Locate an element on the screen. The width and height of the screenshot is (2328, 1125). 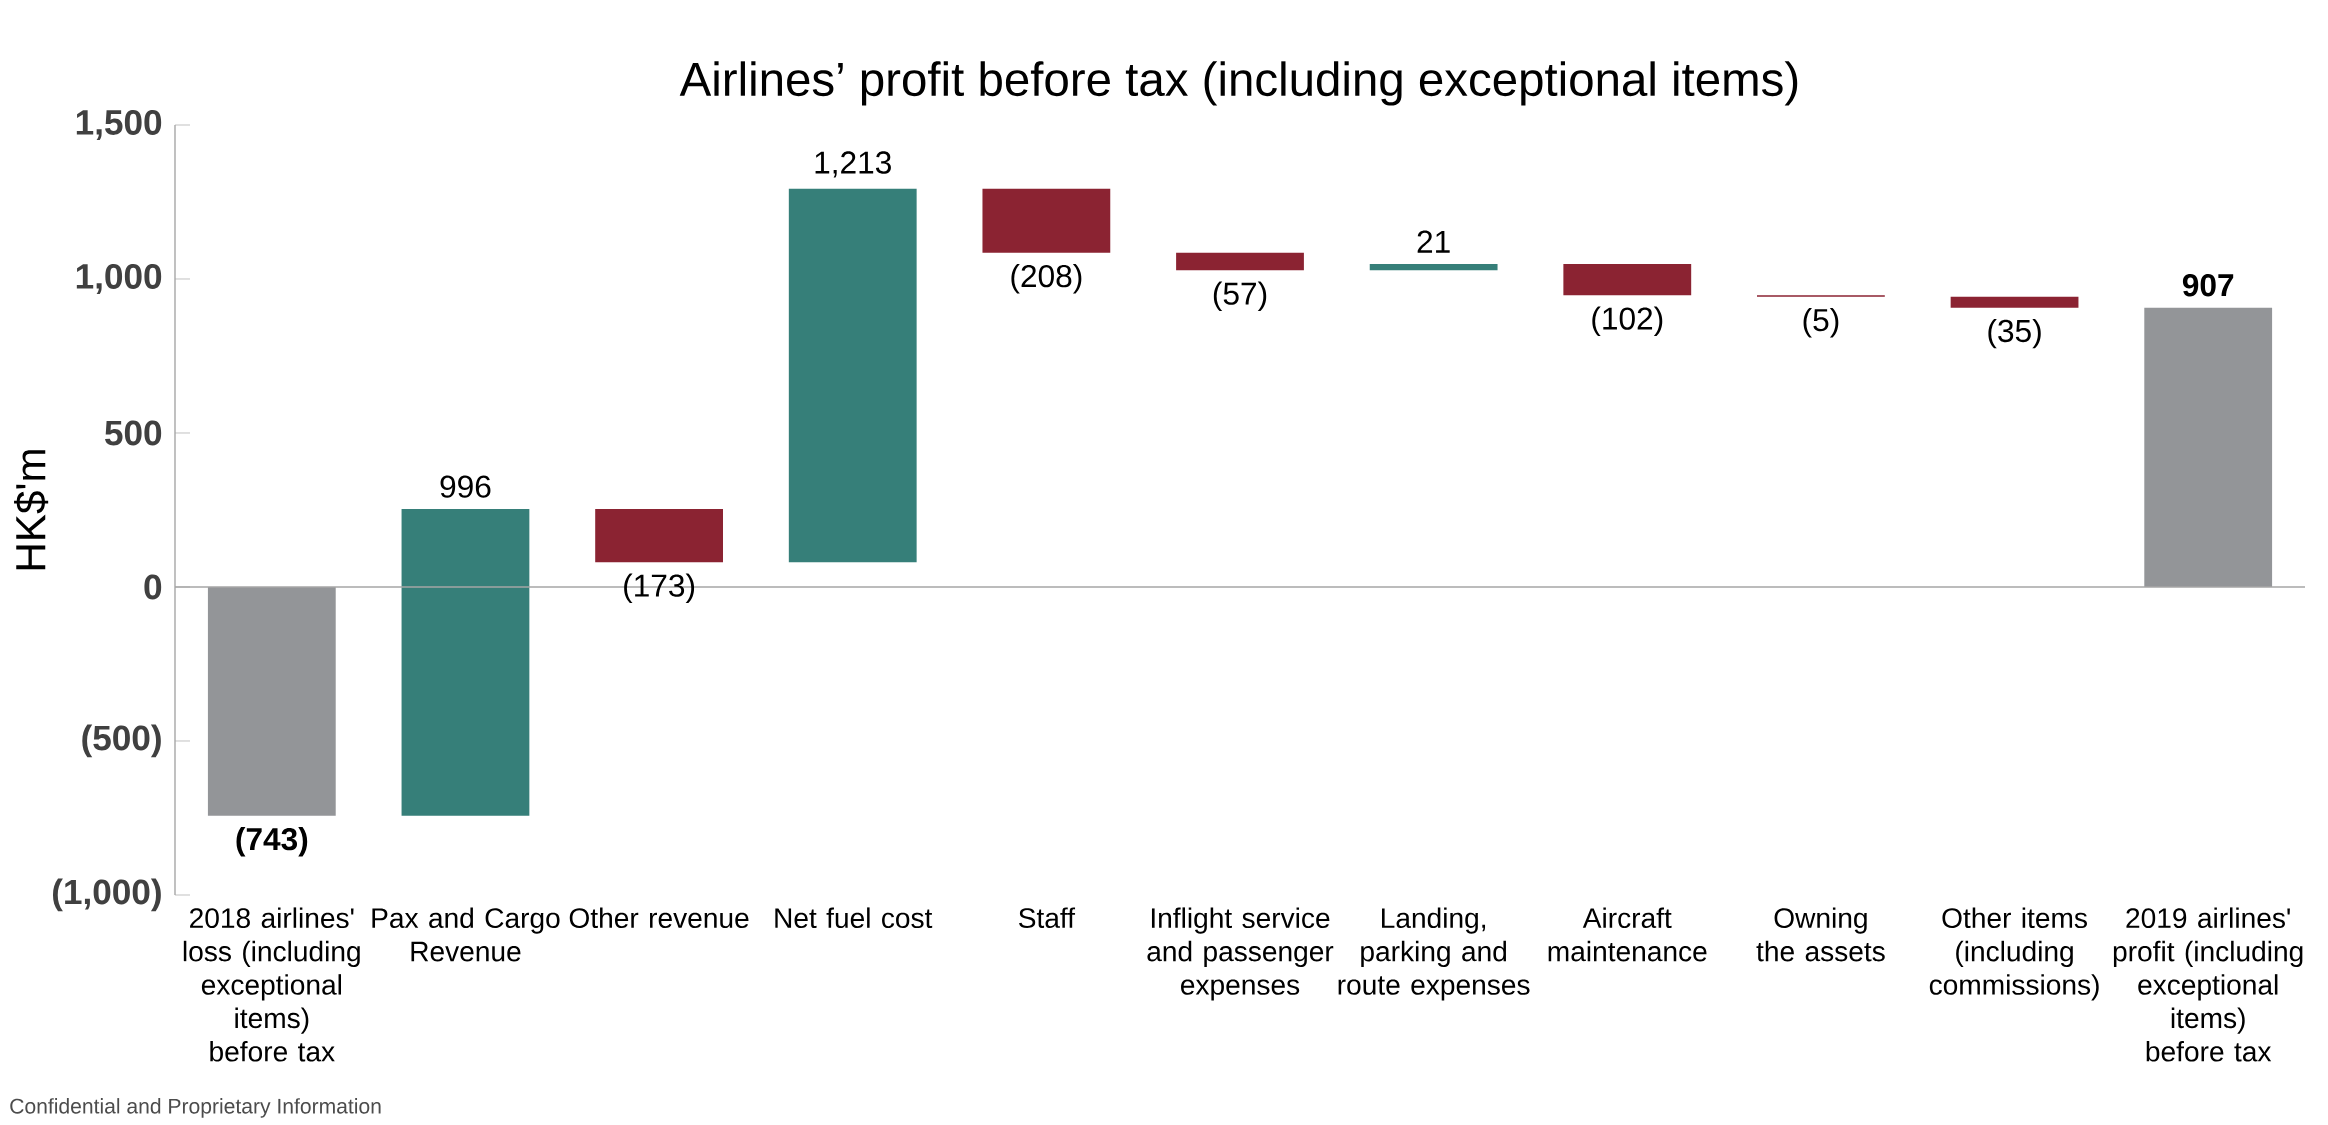
y-tick-label: 0 is located at coordinates (153, 587).